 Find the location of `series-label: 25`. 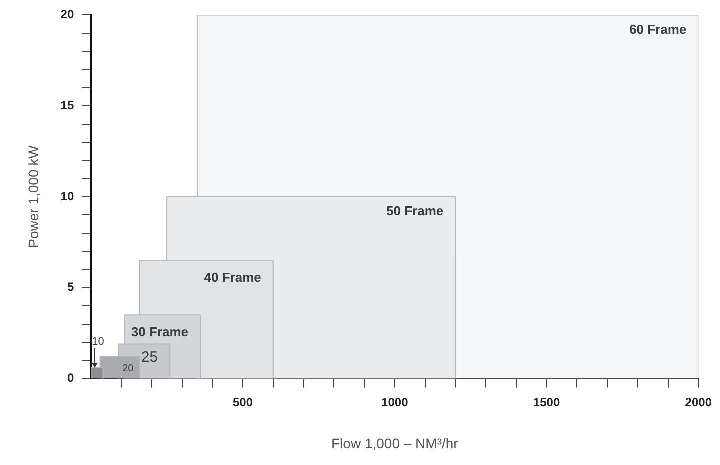

series-label: 25 is located at coordinates (149, 357).